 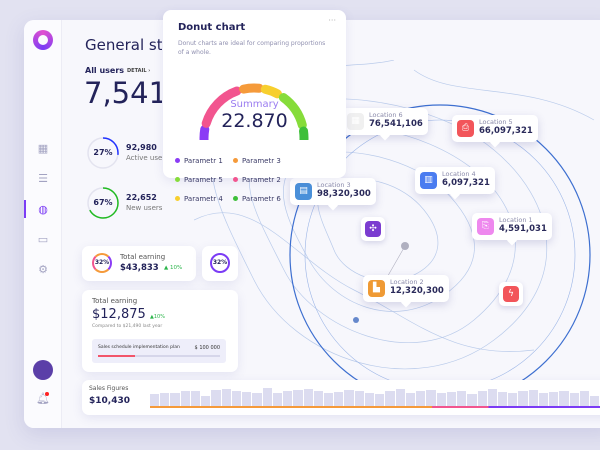 I want to click on lightning-icon: ϟ, so click(x=511, y=294).